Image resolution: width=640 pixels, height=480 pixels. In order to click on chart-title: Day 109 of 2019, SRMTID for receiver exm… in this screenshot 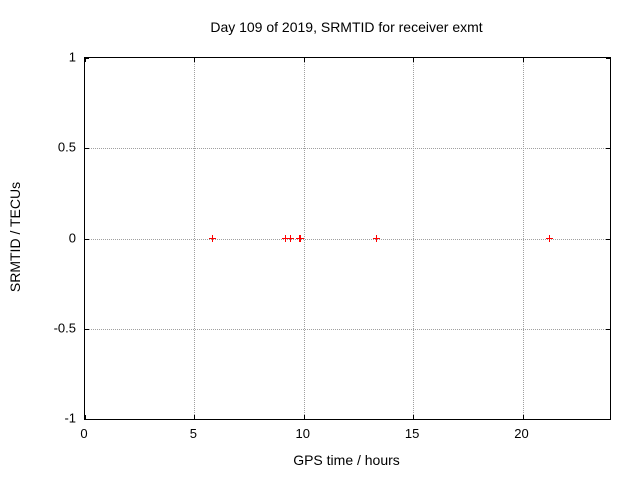, I will do `click(346, 27)`.